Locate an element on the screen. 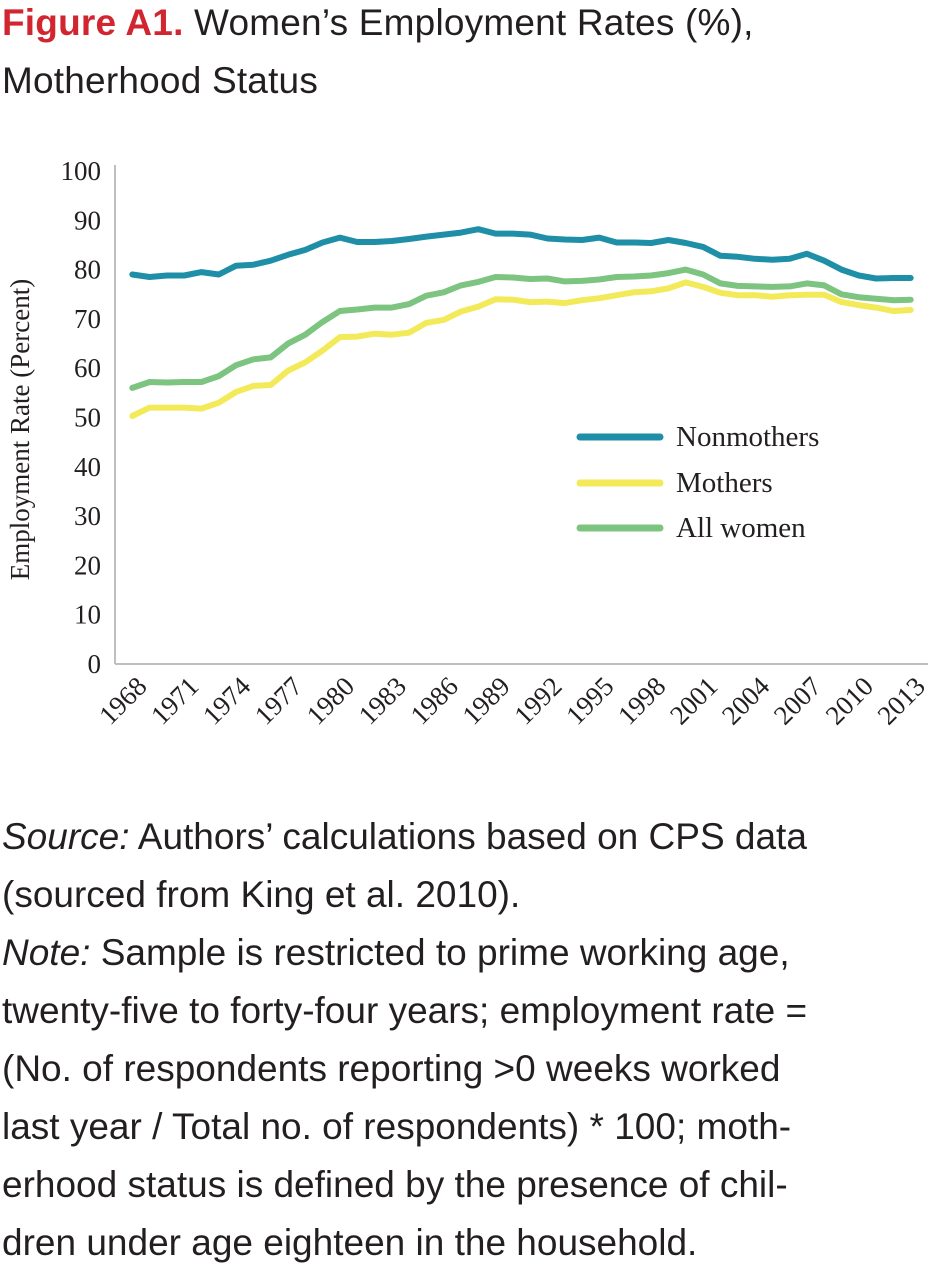 Image resolution: width=941 pixels, height=1280 pixels. x-tick-label: 1989 is located at coordinates (485, 700).